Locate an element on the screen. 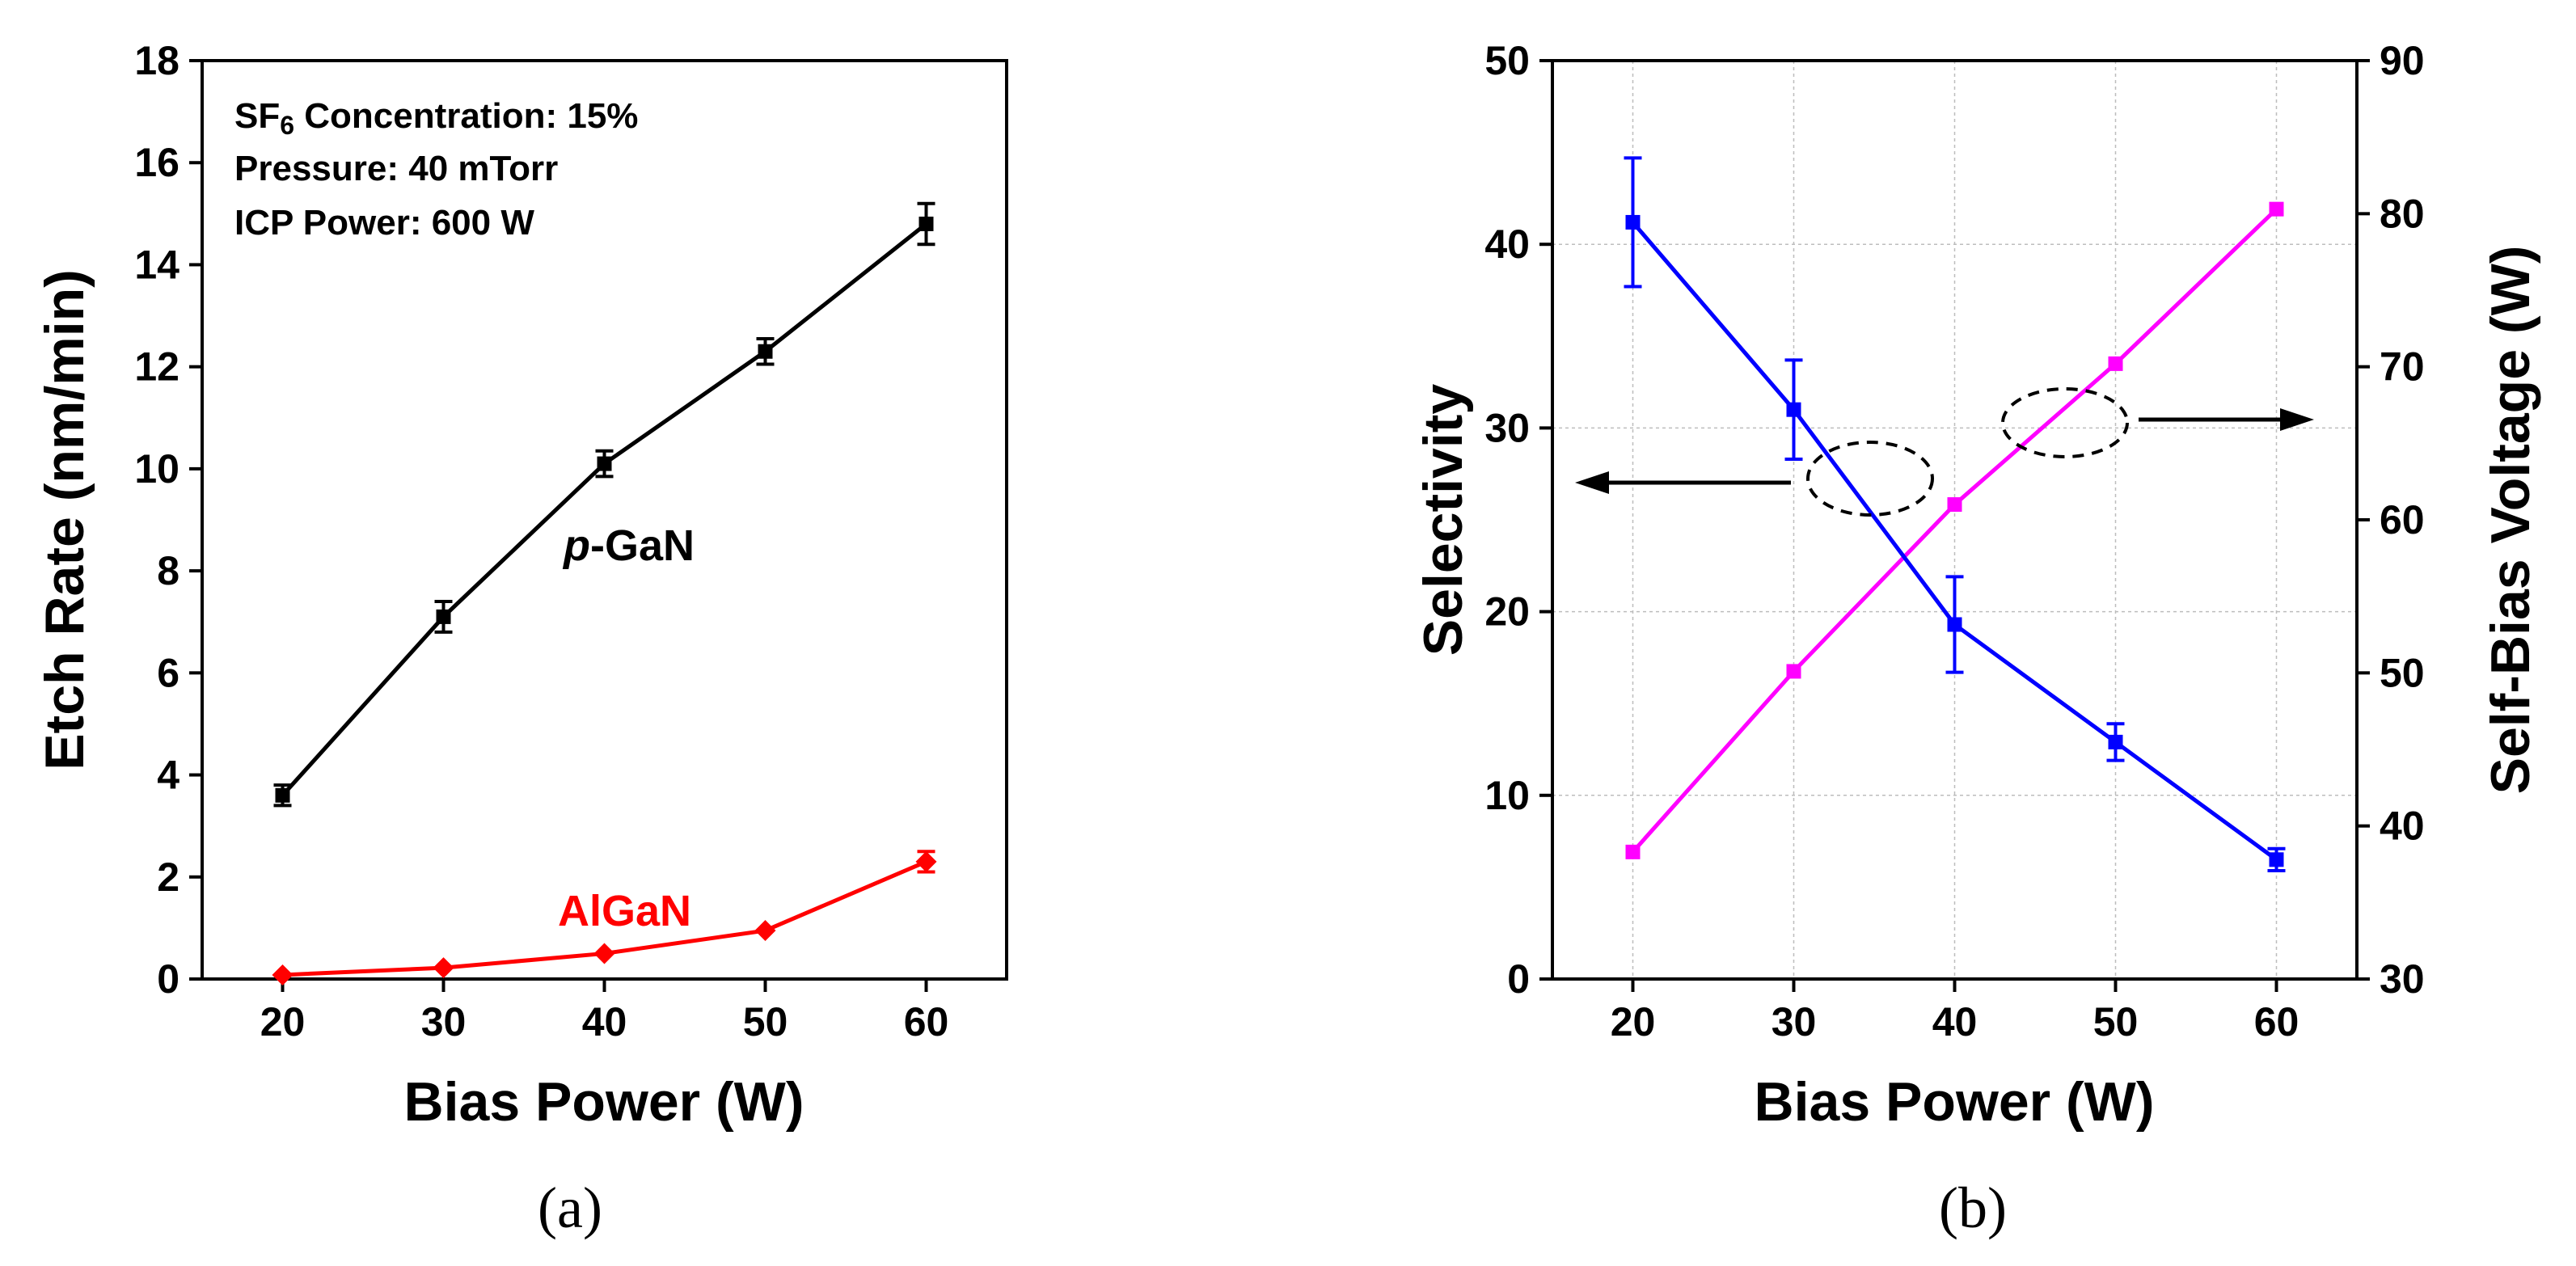  y-tick-label: 18 is located at coordinates (156, 60).